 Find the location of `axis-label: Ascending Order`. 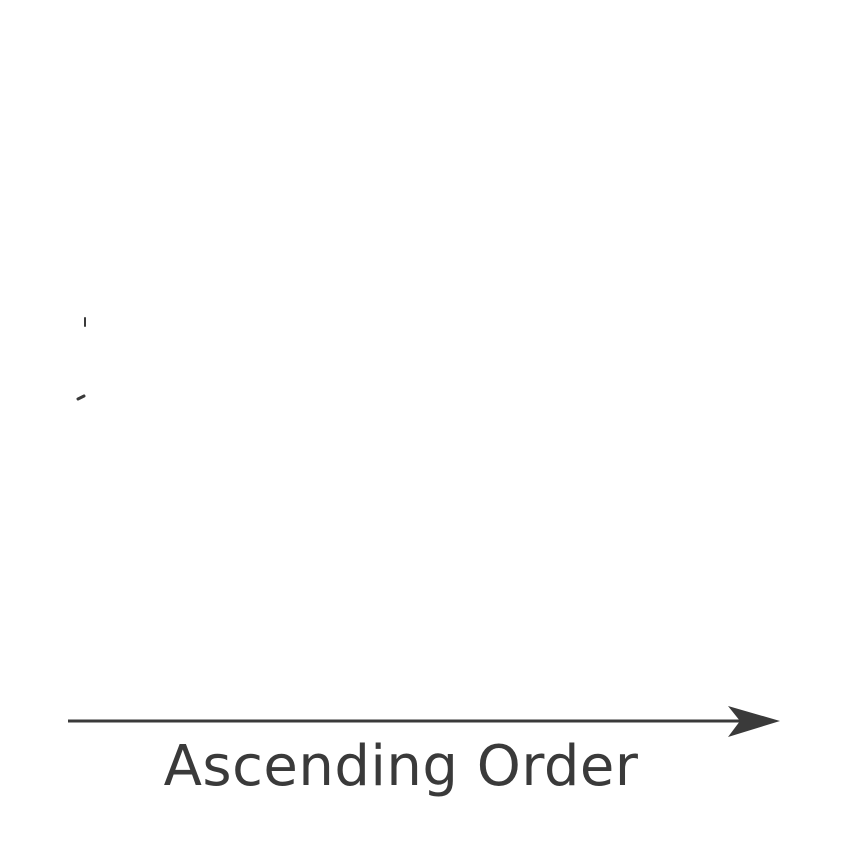

axis-label: Ascending Order is located at coordinates (401, 766).